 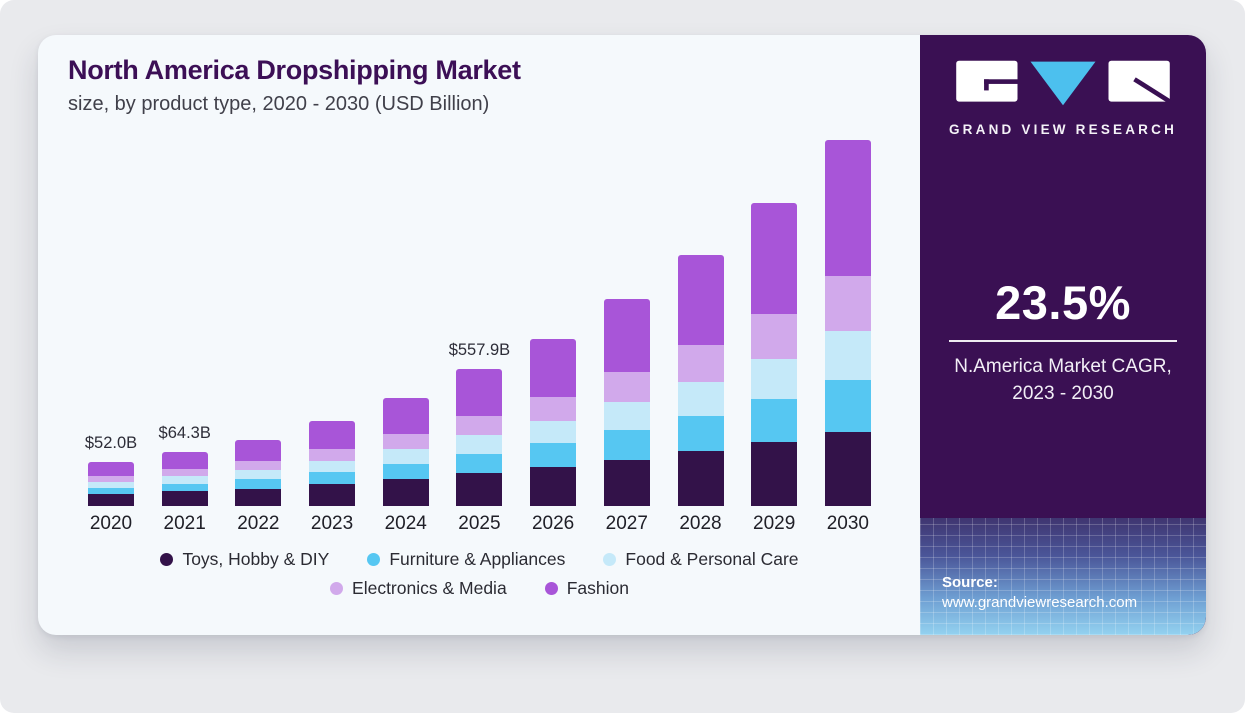 I want to click on cagr-divider, so click(x=1063, y=341).